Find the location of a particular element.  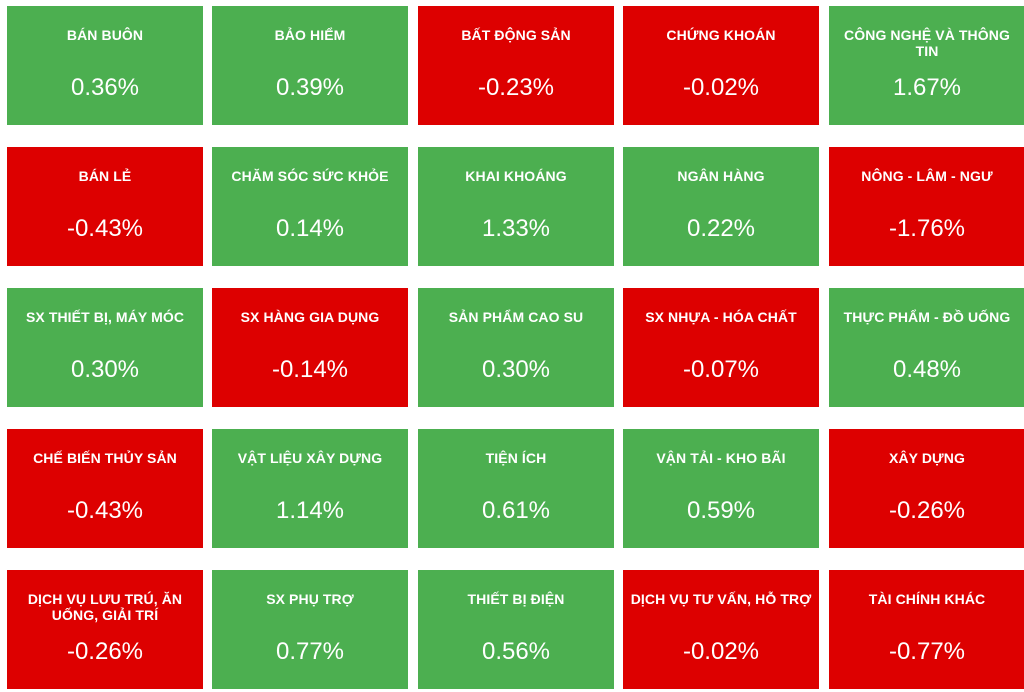

sector-change-percent: 0.56% is located at coordinates (516, 651).